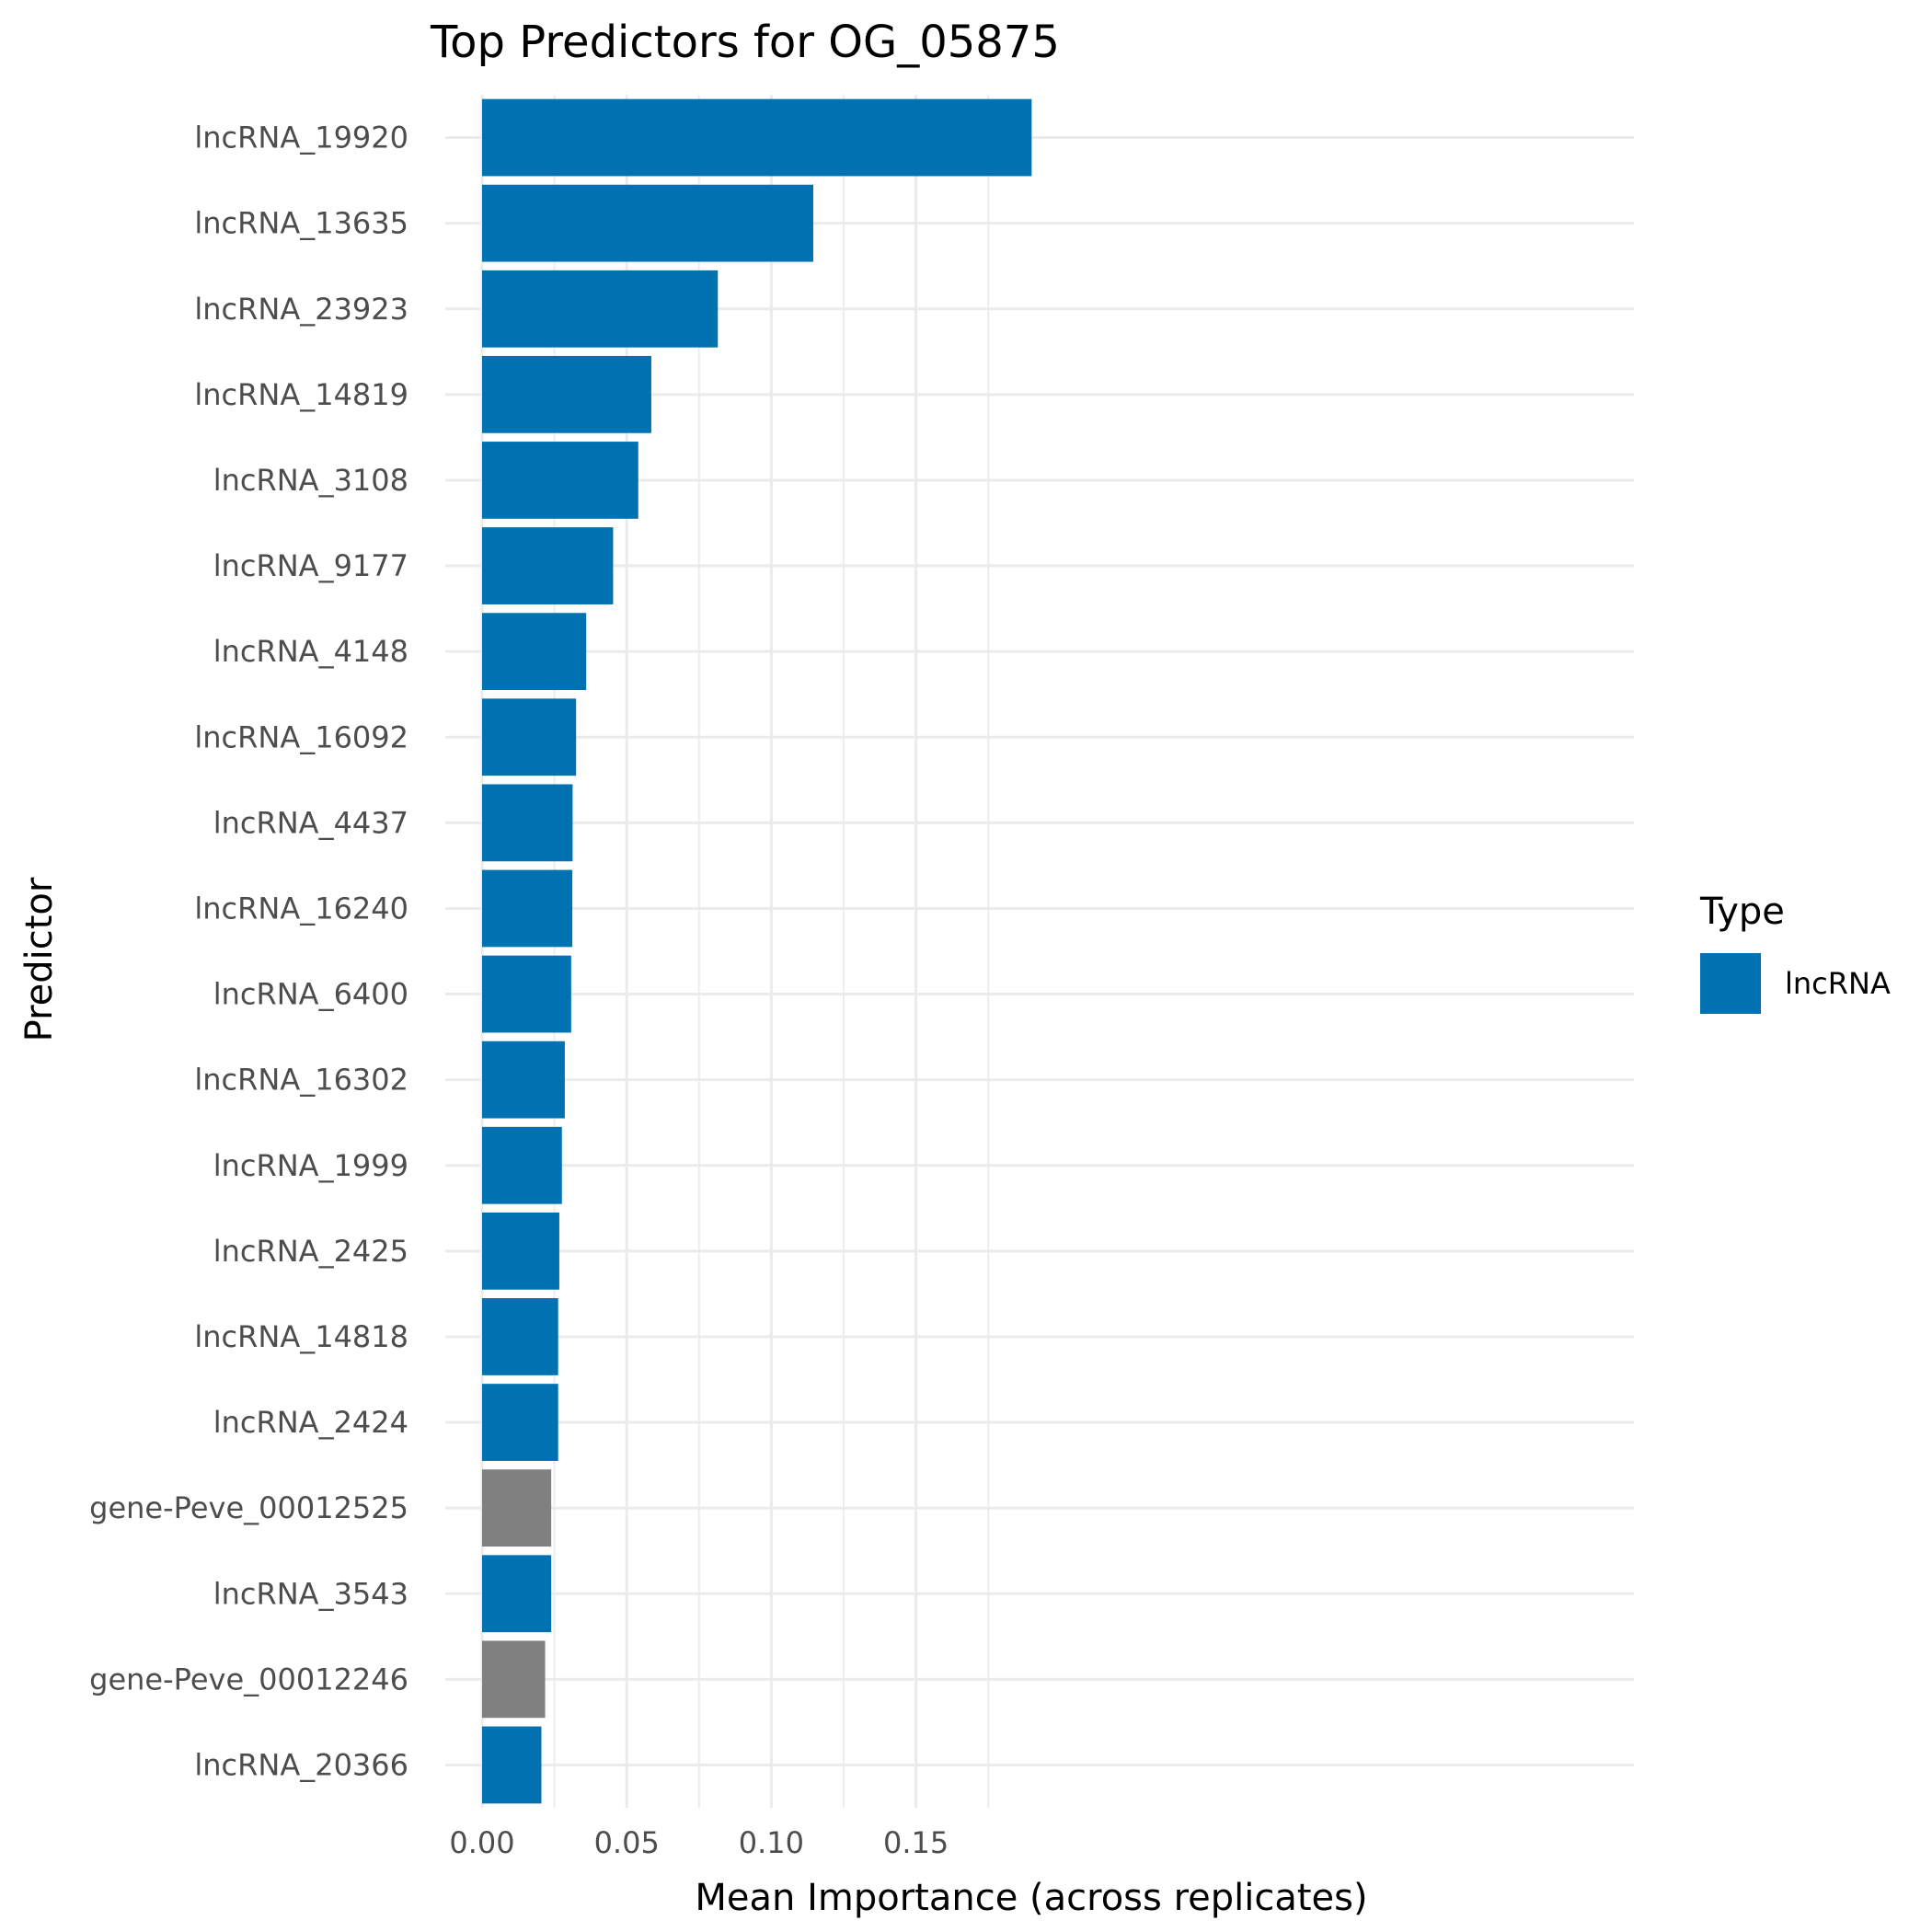 This screenshot has height=1932, width=1932. What do you see at coordinates (310, 480) in the screenshot?
I see `y-tick-label: lncRNA_3108` at bounding box center [310, 480].